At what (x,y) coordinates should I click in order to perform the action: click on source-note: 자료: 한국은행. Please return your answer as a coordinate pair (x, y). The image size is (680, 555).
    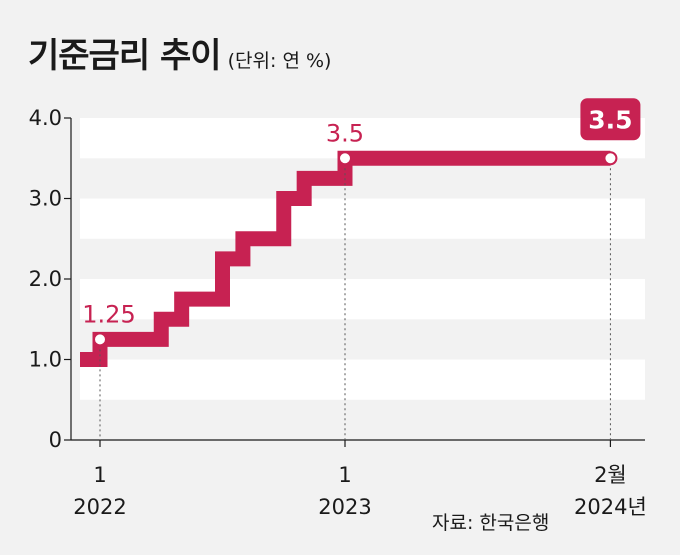
    Looking at the image, I should click on (491, 523).